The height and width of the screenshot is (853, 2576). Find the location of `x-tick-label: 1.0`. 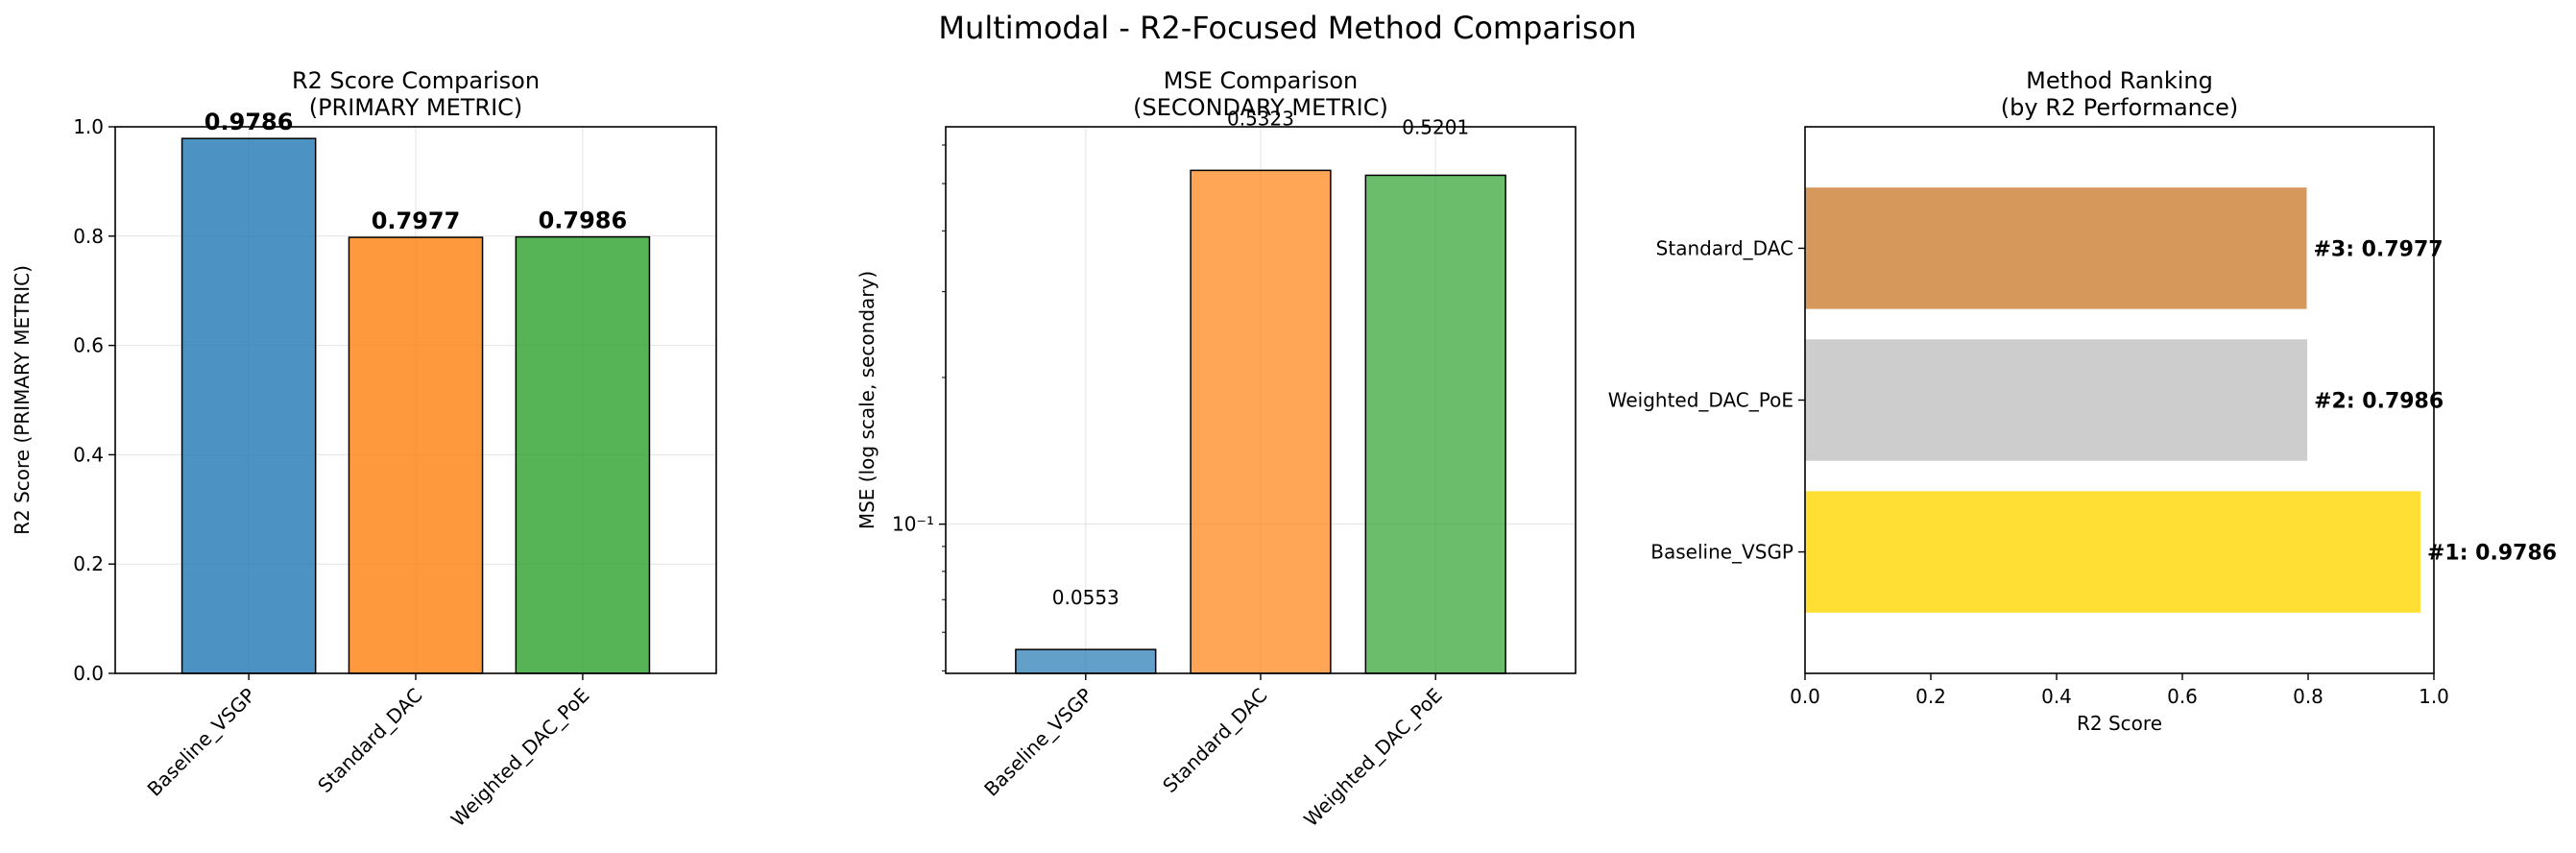

x-tick-label: 1.0 is located at coordinates (2434, 696).